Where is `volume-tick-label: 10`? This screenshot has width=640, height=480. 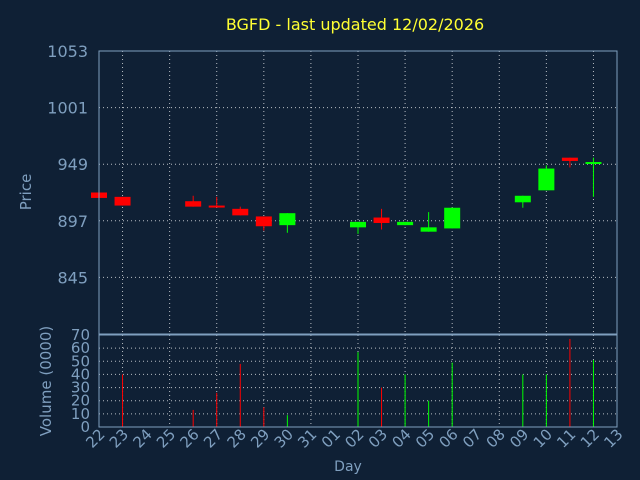
volume-tick-label: 10 is located at coordinates (80, 414).